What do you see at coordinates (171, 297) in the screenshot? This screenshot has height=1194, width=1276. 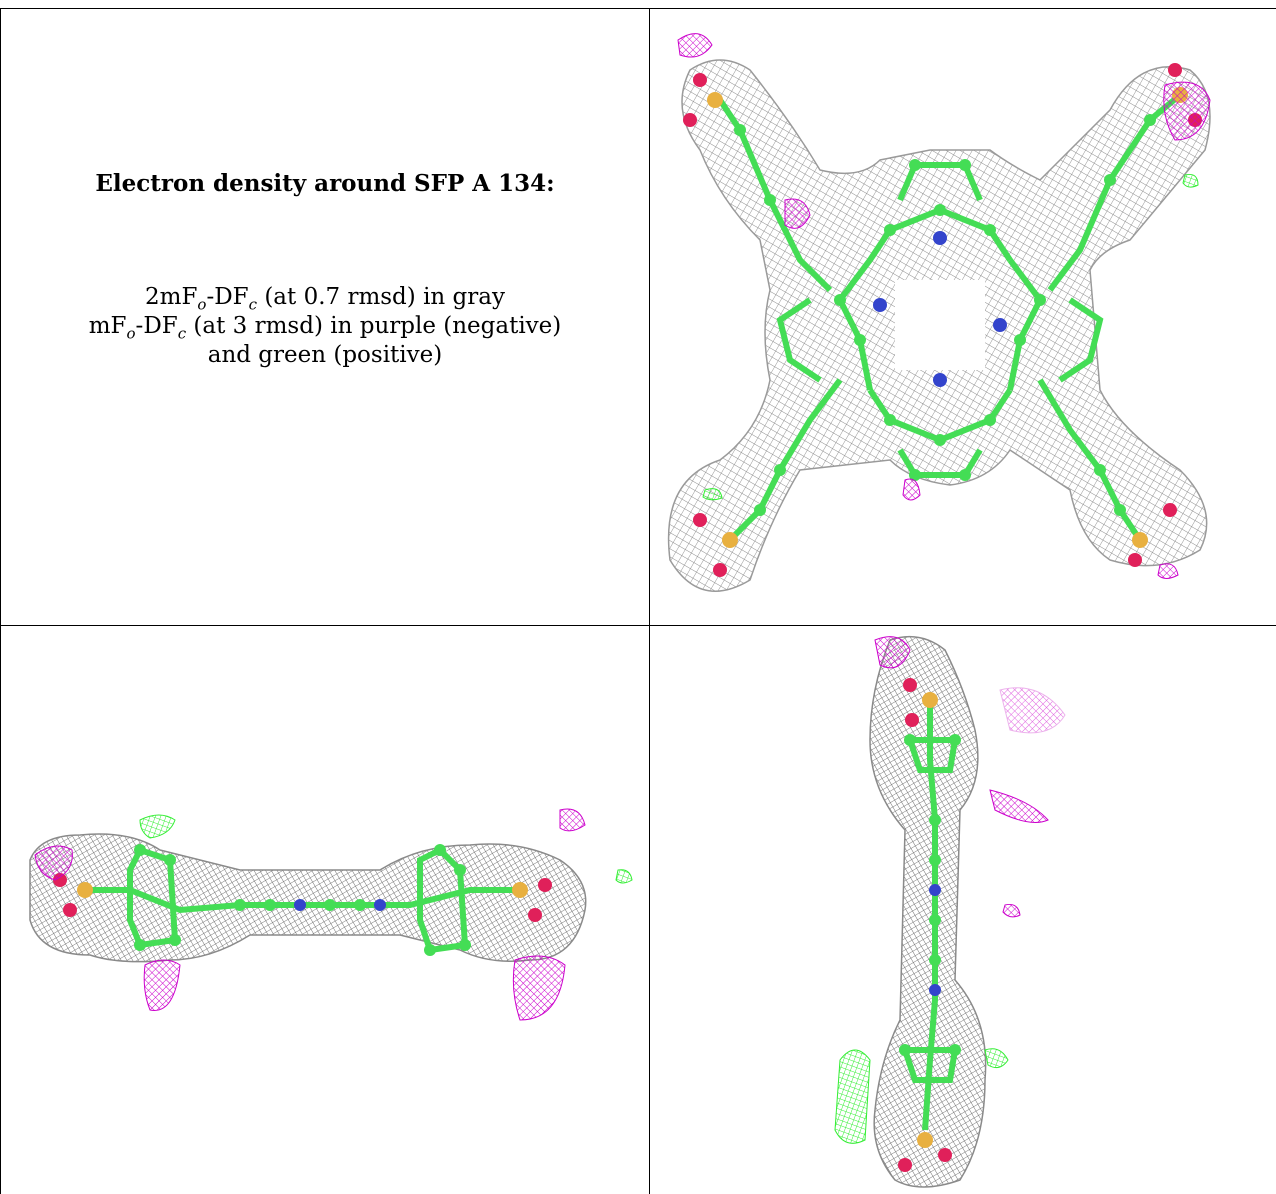 I see `caption-text: 2mF` at bounding box center [171, 297].